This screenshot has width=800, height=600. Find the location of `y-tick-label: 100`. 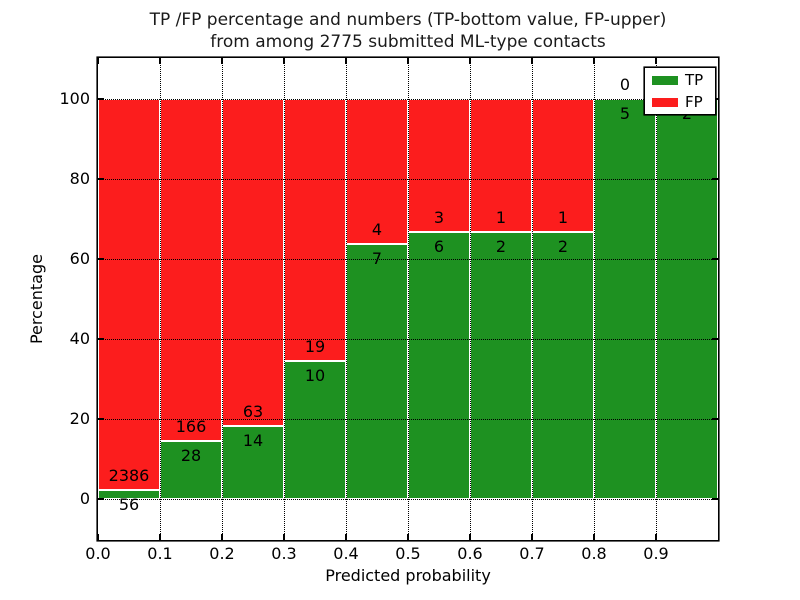

y-tick-label: 100 is located at coordinates (74, 98).